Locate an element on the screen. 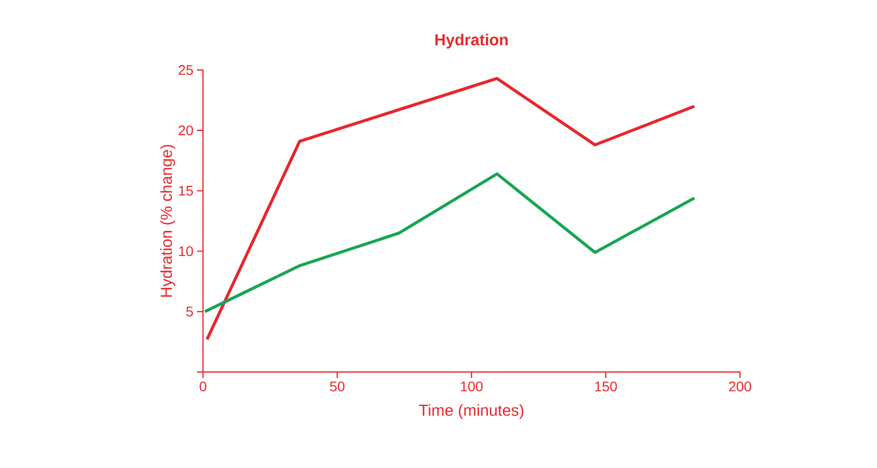 The image size is (877, 468). x-tick-label: 200 is located at coordinates (740, 386).